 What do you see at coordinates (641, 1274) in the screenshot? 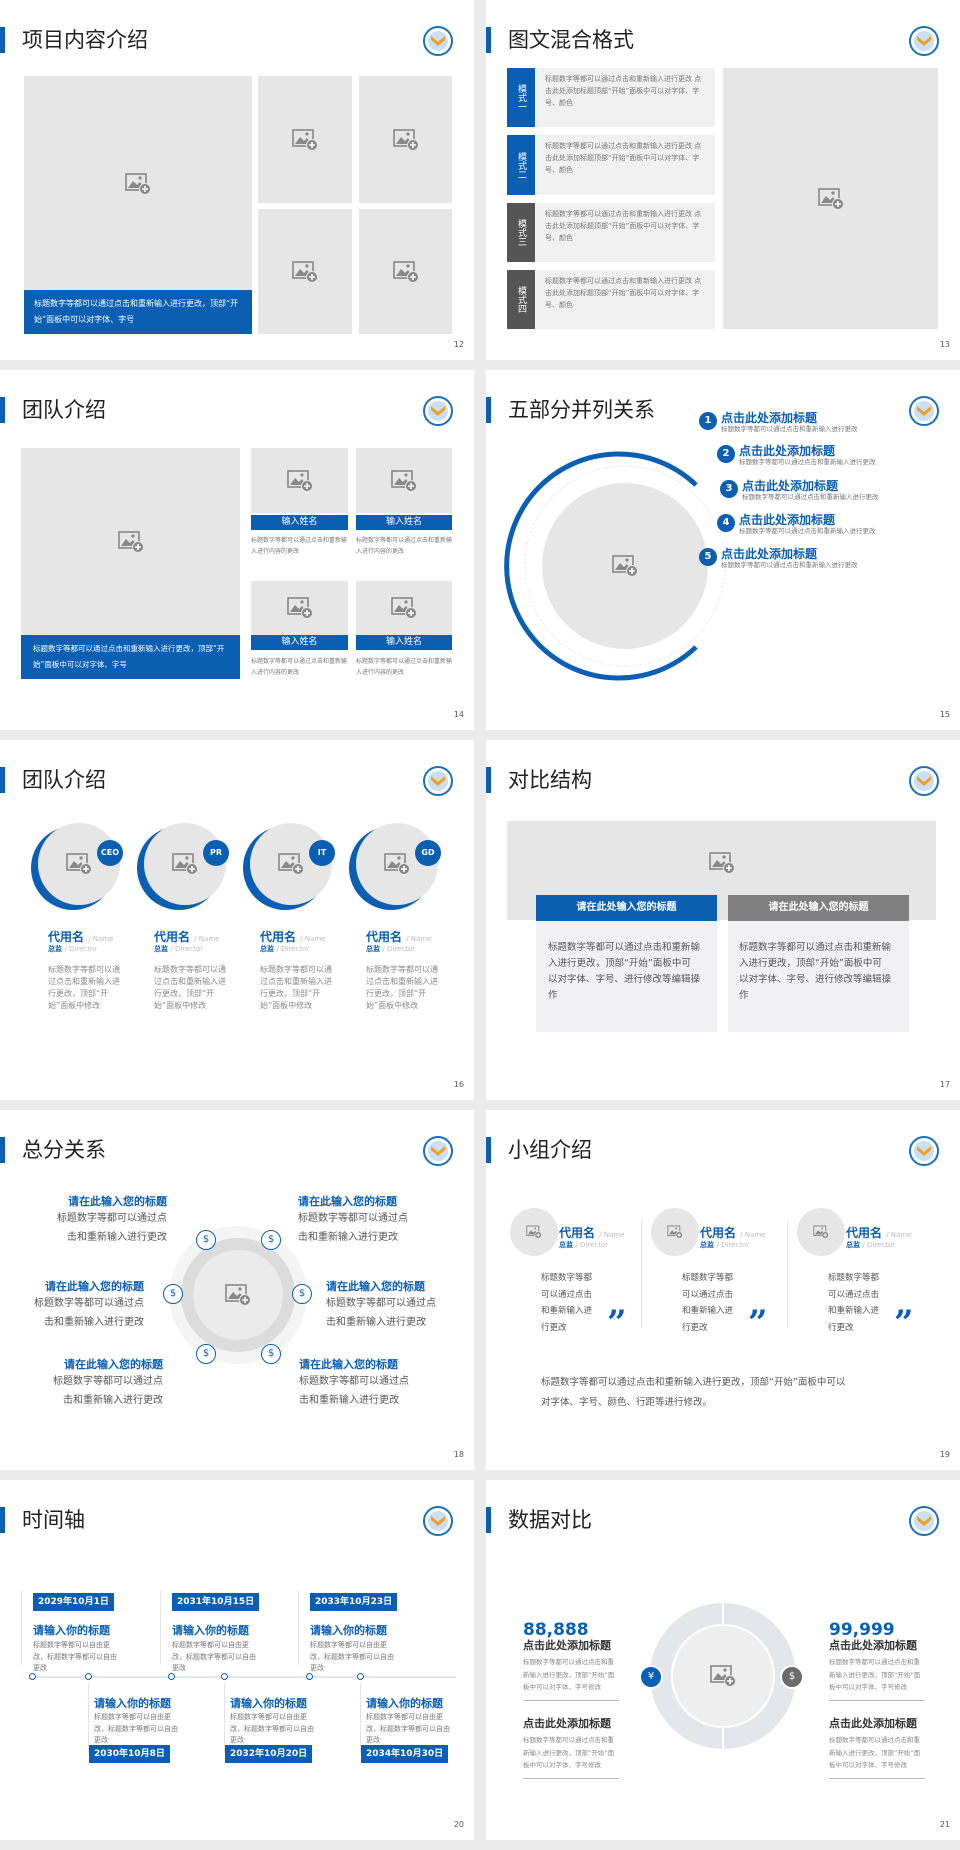
I see `divider` at bounding box center [641, 1274].